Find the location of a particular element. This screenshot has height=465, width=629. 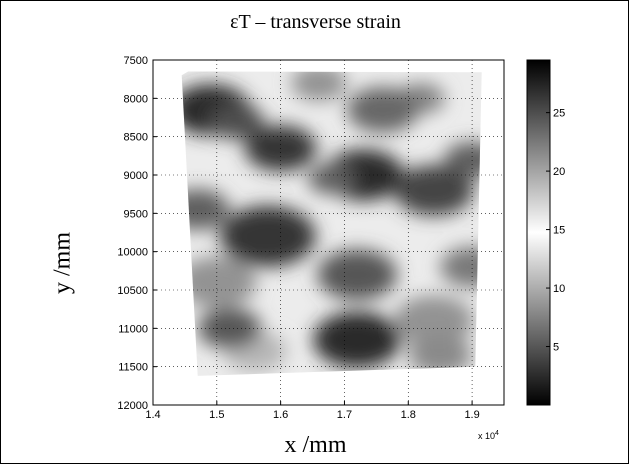

colorbar: 5 10 15 20 25 is located at coordinates (545, 232).